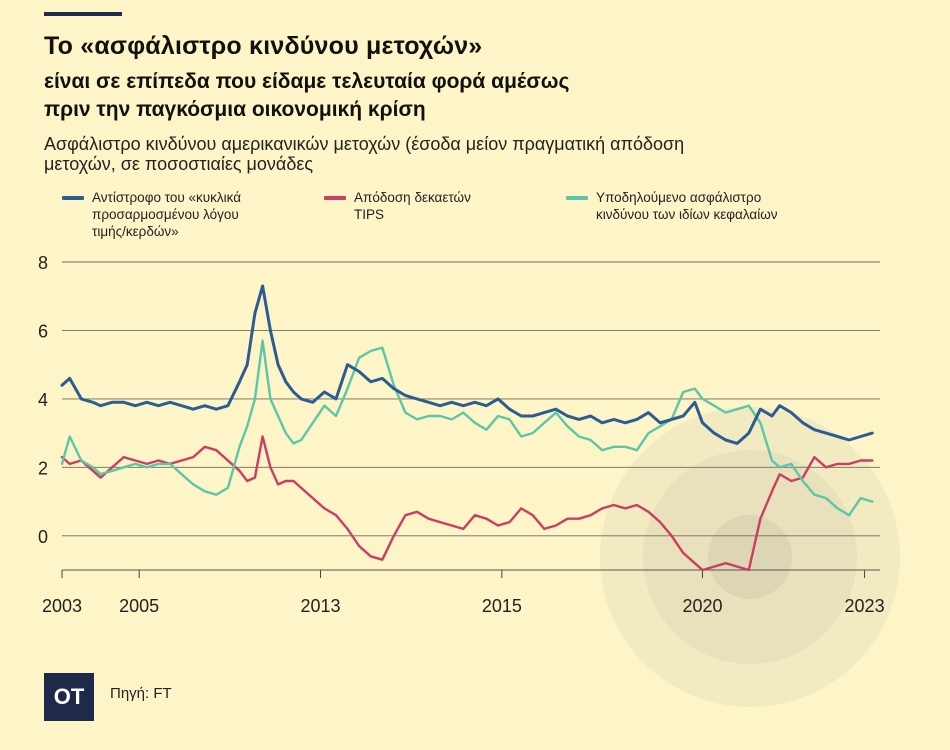  What do you see at coordinates (865, 606) in the screenshot?
I see `x-tick-label: 2023` at bounding box center [865, 606].